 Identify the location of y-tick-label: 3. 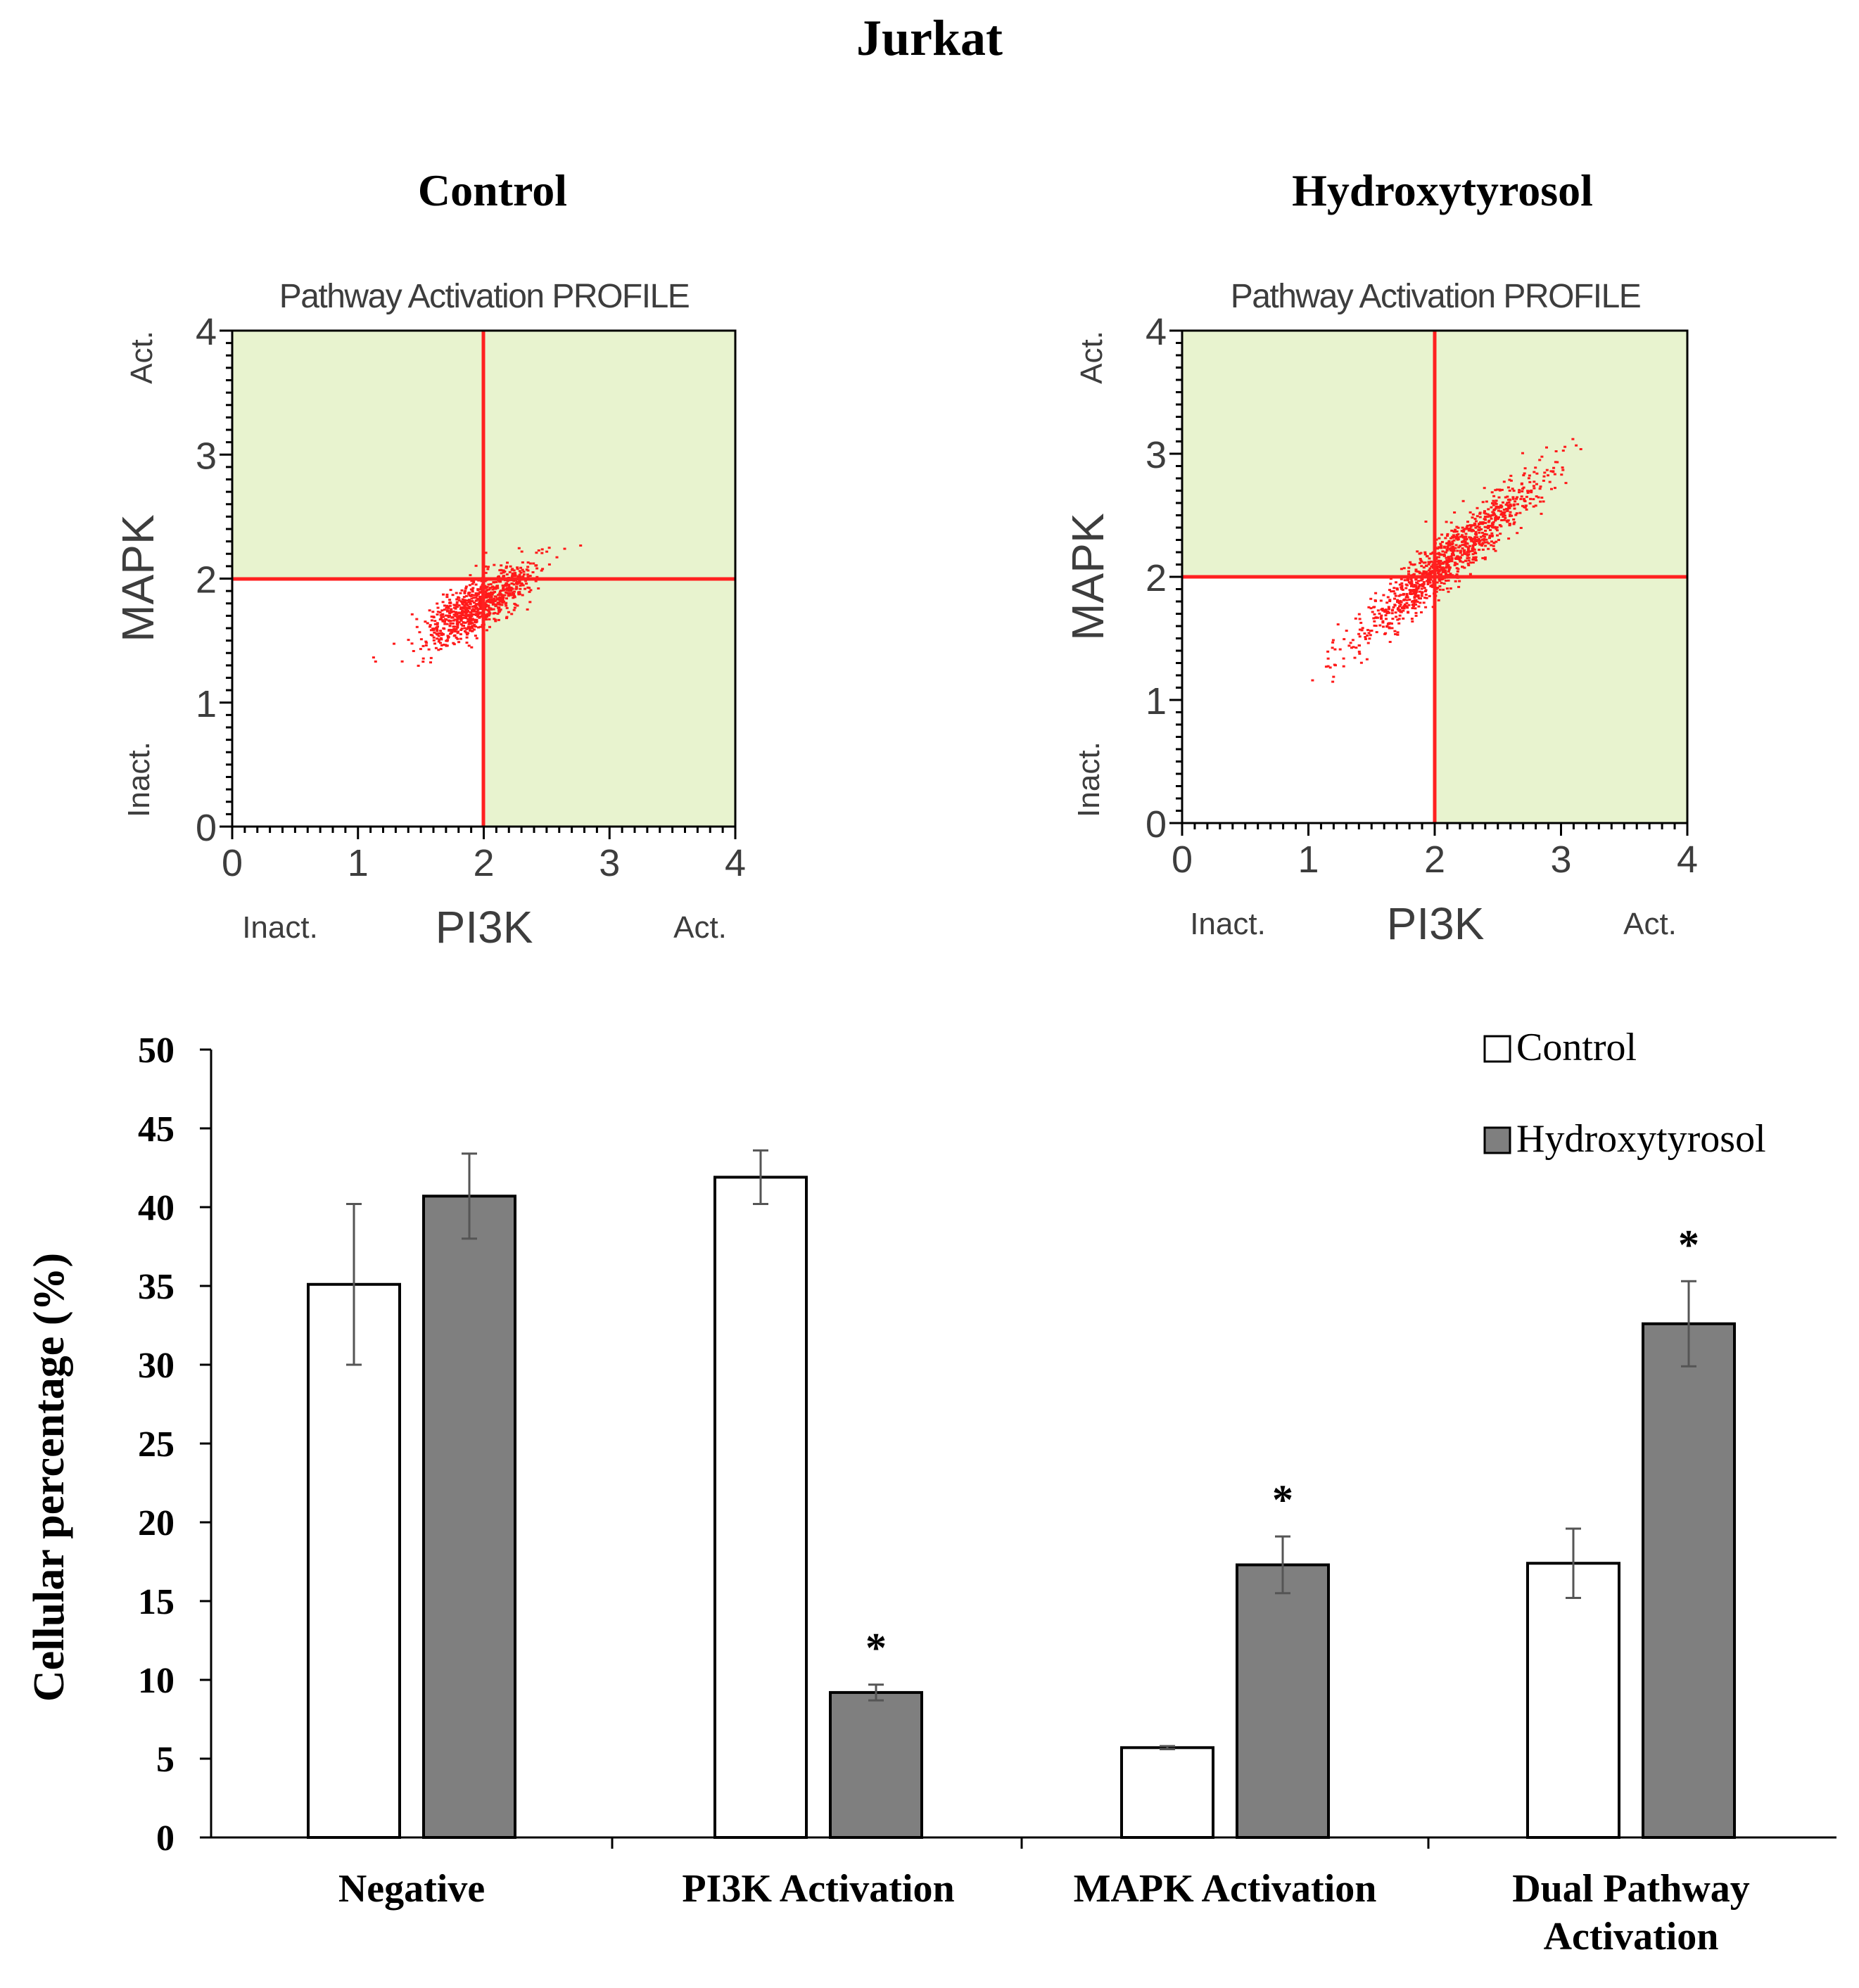
(1156, 455).